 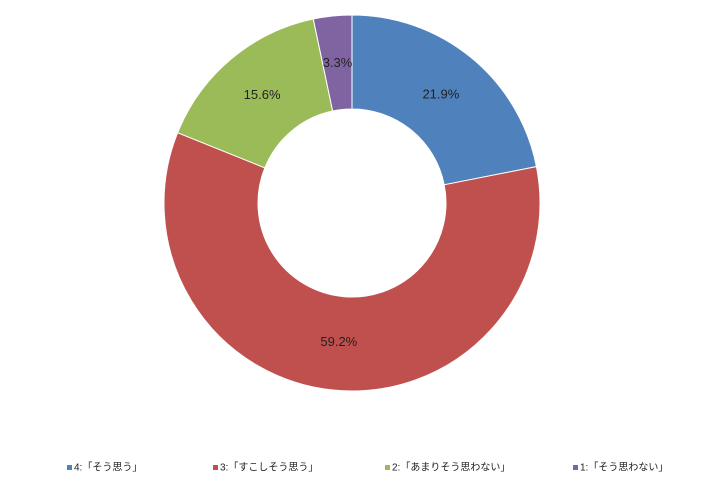 I want to click on data-label: 59.2%, so click(x=338, y=341).